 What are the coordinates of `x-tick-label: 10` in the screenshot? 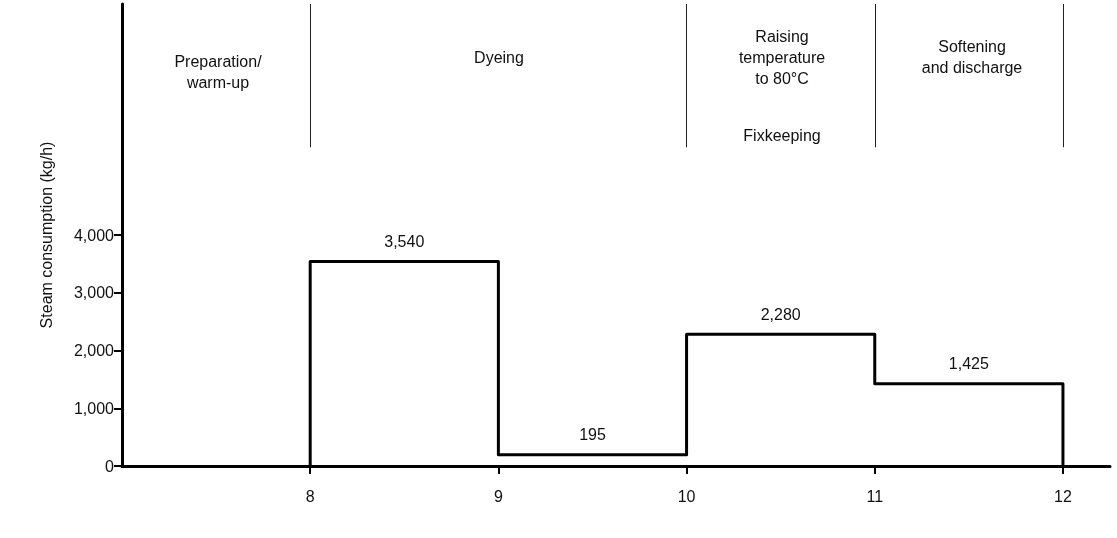 It's located at (686, 496).